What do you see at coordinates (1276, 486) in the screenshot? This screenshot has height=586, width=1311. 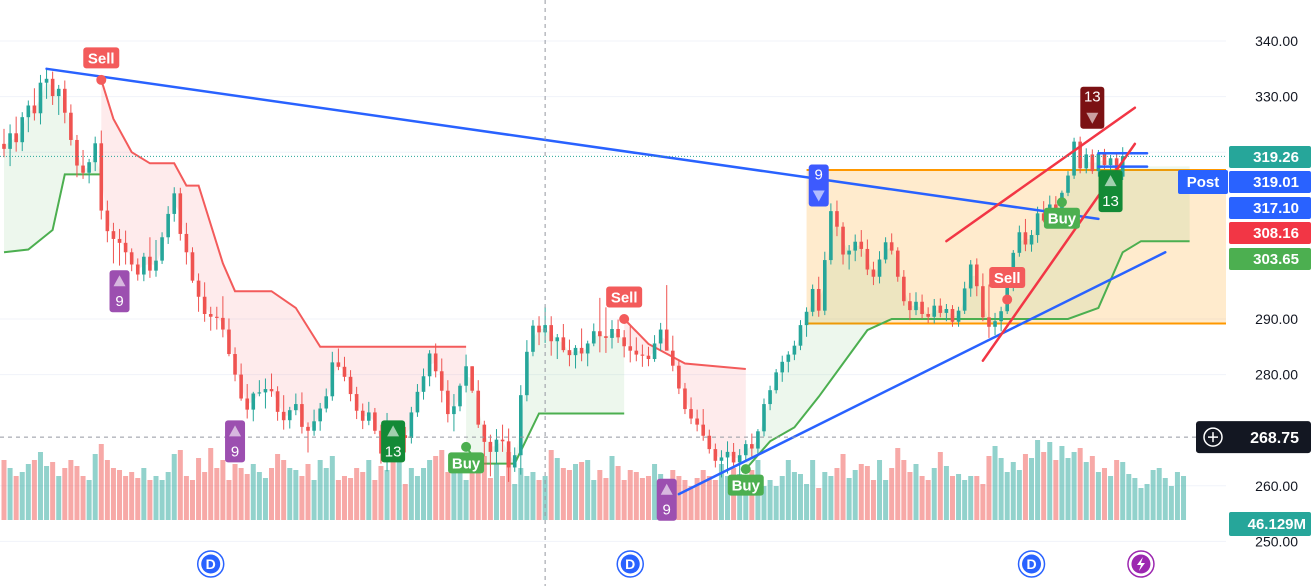 I see `price-axis-tick-label: 260.00` at bounding box center [1276, 486].